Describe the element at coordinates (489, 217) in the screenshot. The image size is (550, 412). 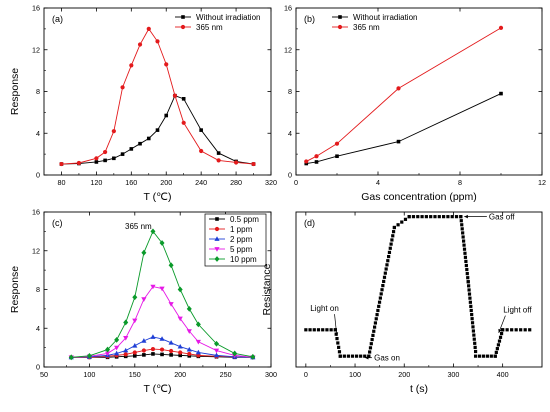
I see `annotation-2: Gas off` at that location.